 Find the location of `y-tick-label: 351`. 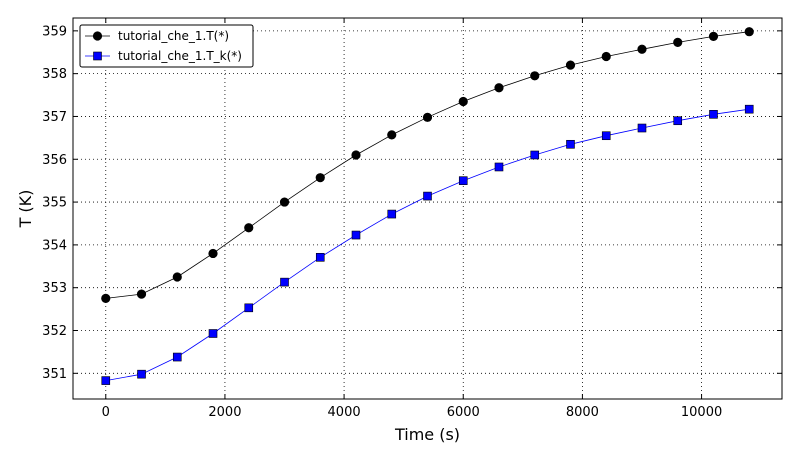

y-tick-label: 351 is located at coordinates (54, 374).